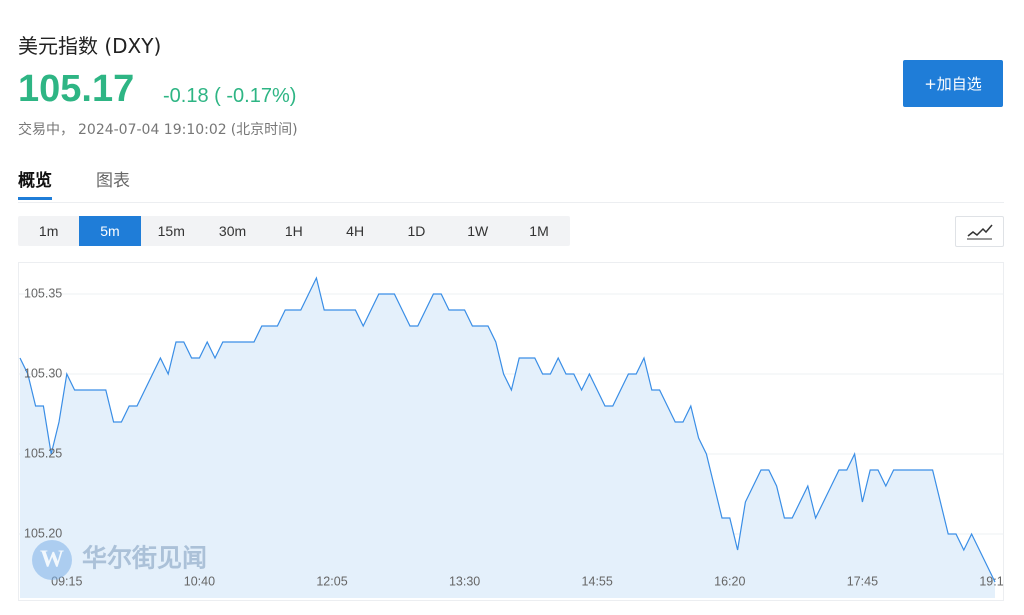 The width and height of the screenshot is (1024, 615). What do you see at coordinates (416, 231) in the screenshot?
I see `interval-button: 1D` at bounding box center [416, 231].